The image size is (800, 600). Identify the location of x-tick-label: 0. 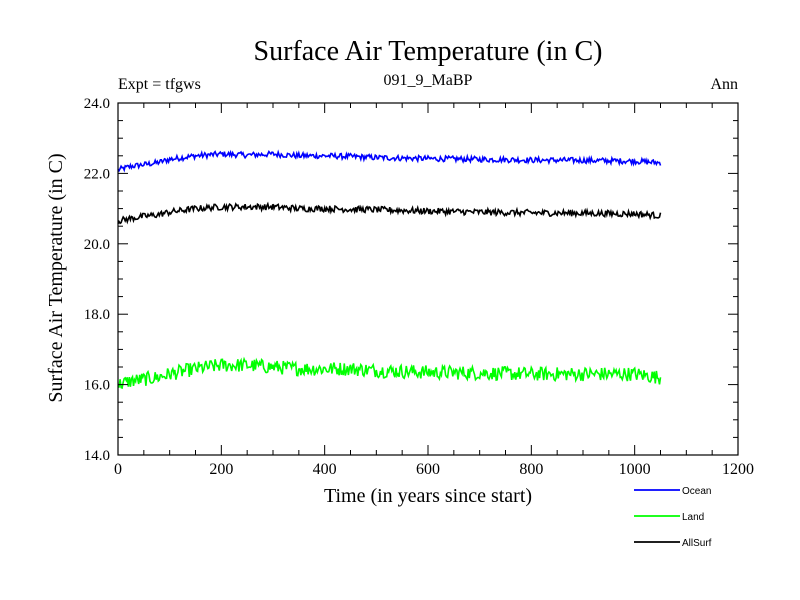
(118, 469).